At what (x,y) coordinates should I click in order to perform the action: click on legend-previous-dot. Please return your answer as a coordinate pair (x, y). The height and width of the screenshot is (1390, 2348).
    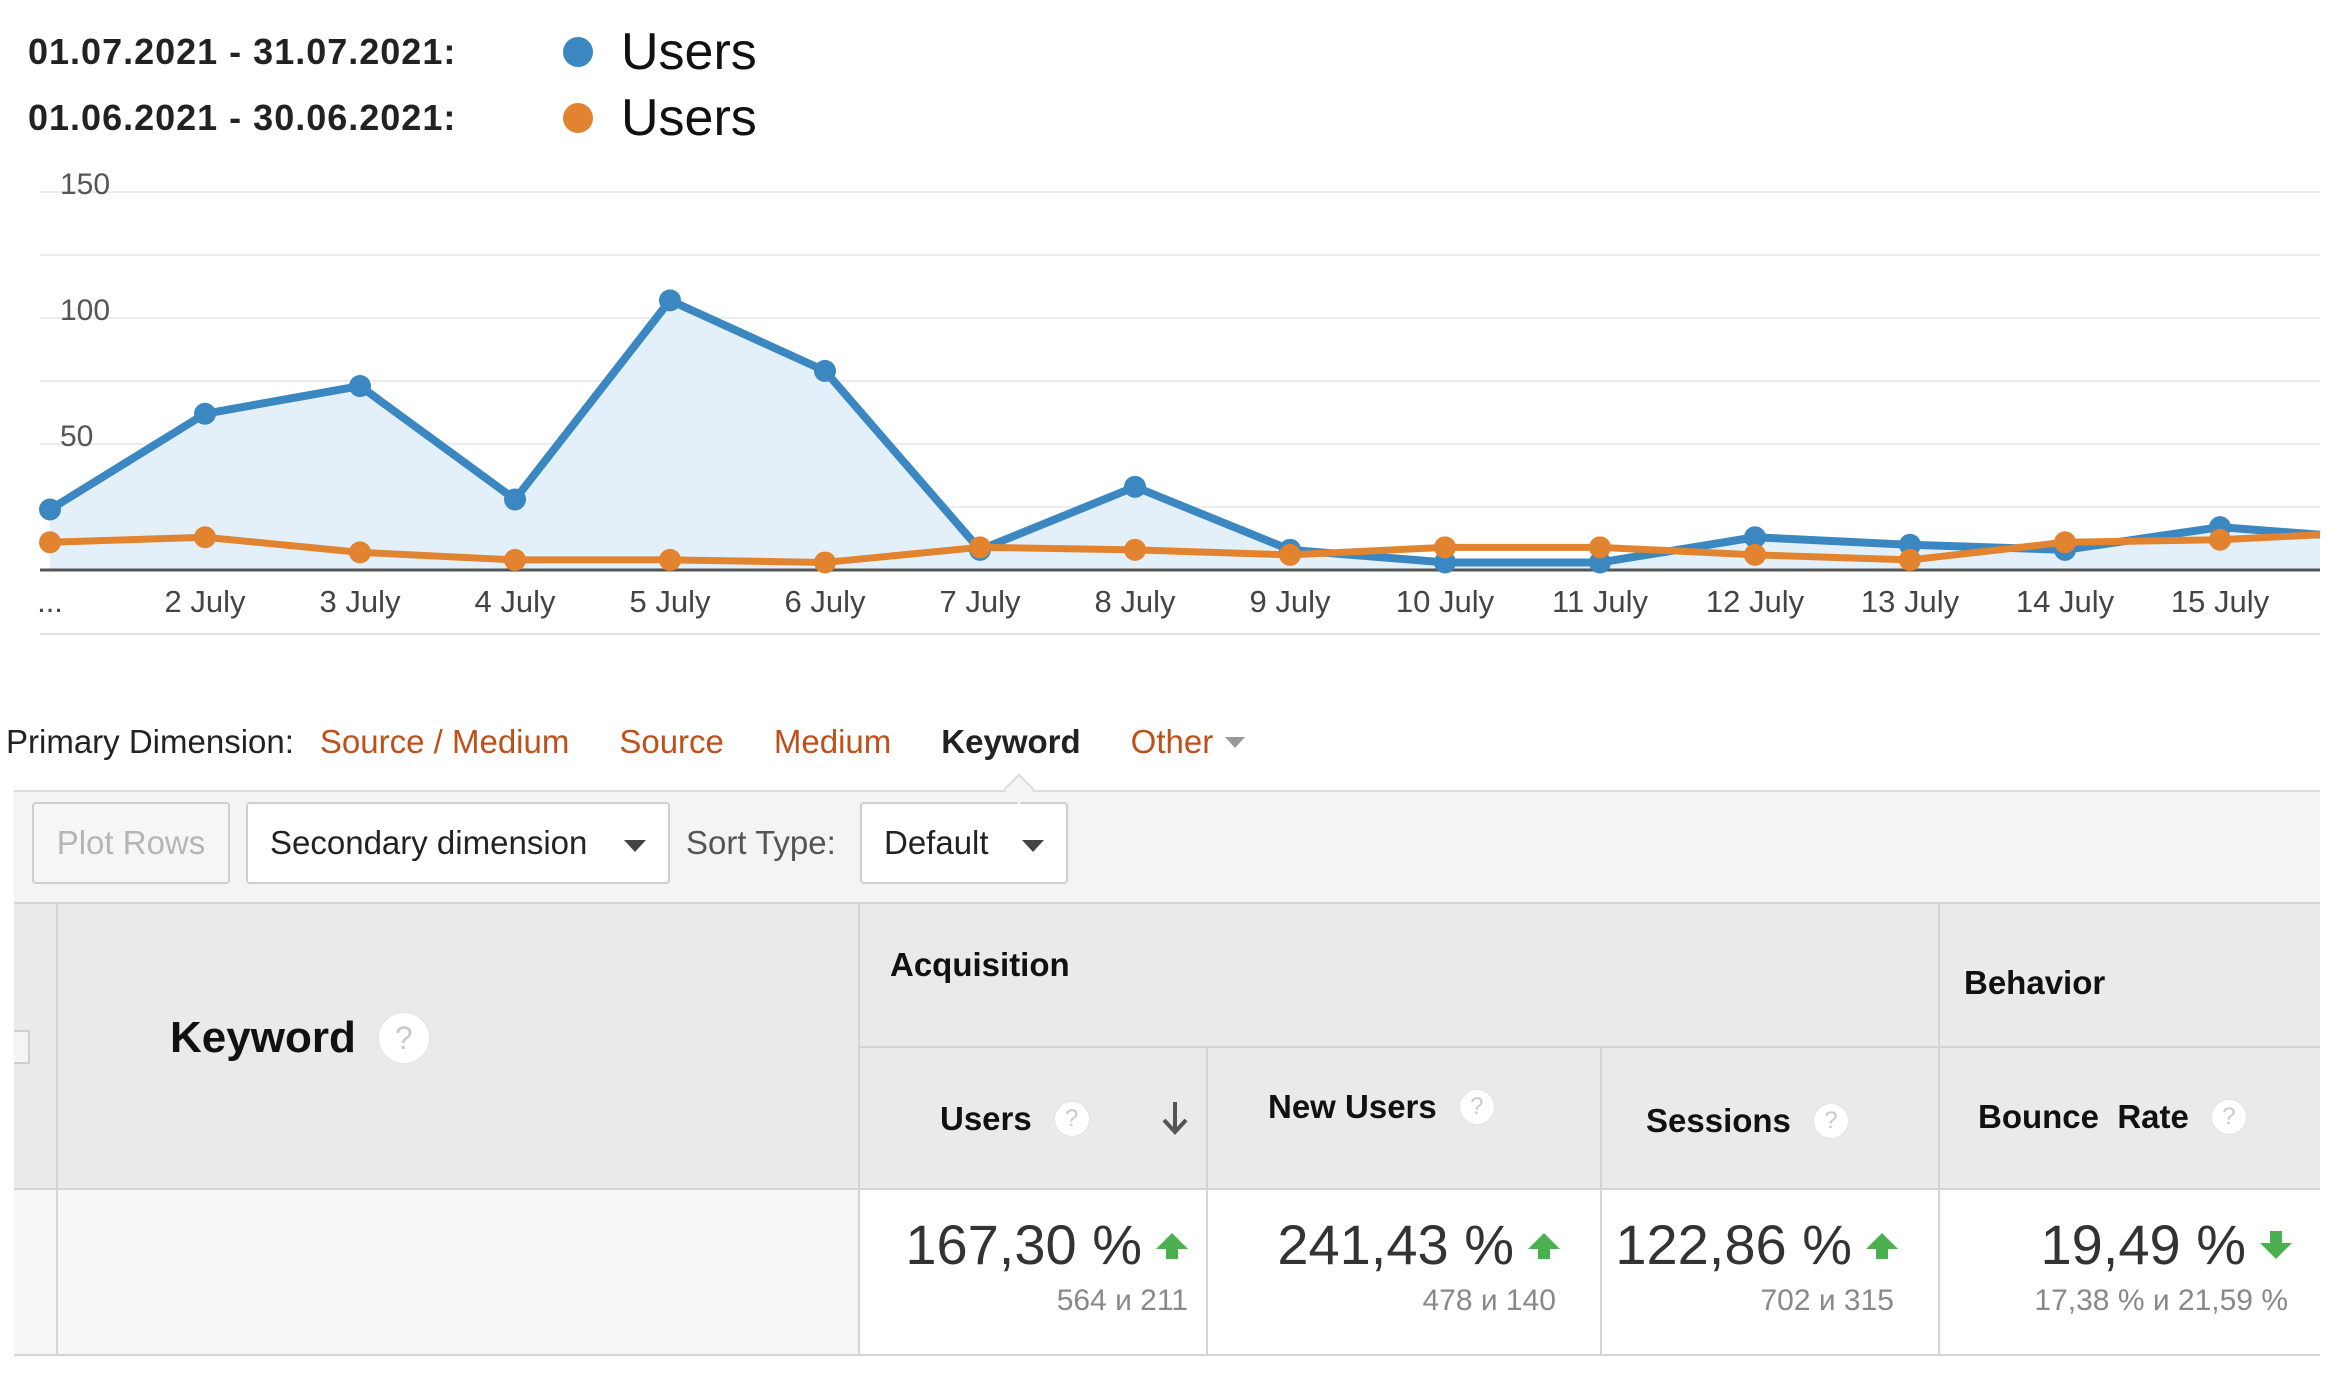
    Looking at the image, I should click on (578, 118).